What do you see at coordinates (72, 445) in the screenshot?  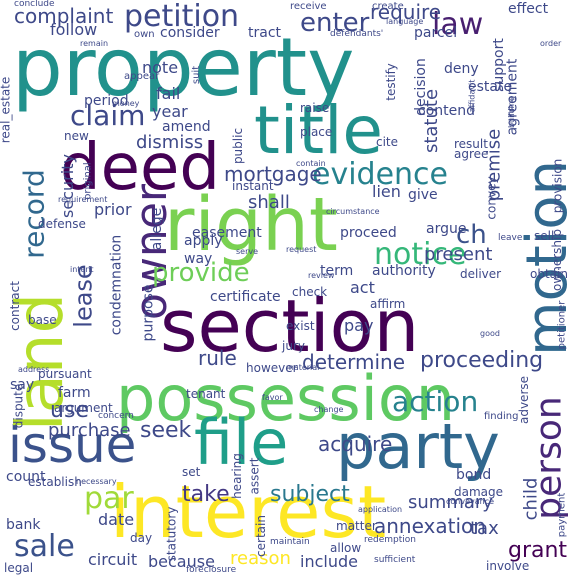 I see `word-issue: issue` at bounding box center [72, 445].